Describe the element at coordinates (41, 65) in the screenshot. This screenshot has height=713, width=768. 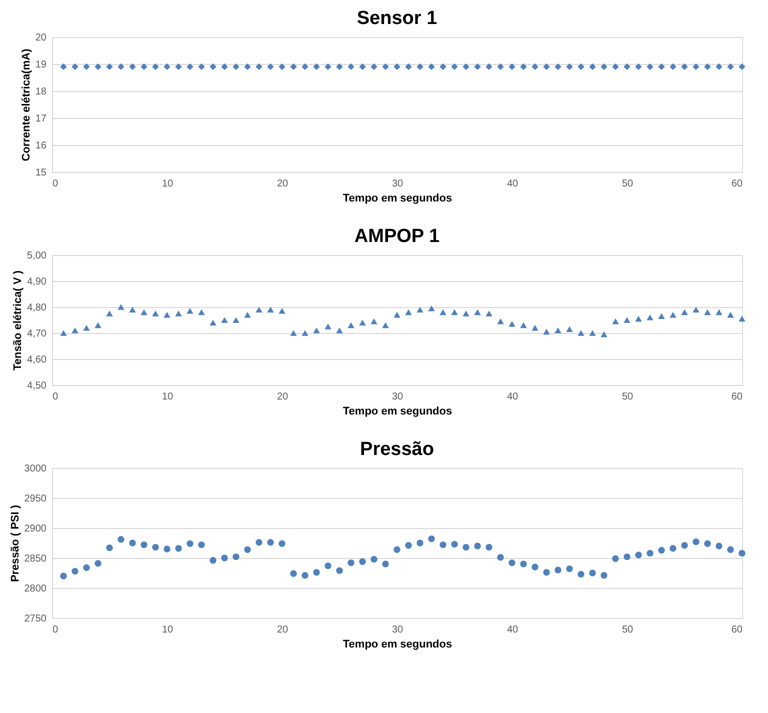
I see `y-tick-label: 19` at that location.